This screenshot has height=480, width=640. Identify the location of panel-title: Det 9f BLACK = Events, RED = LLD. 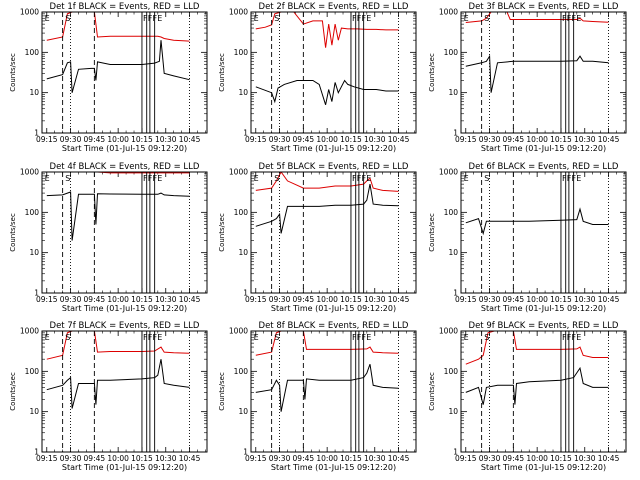
(544, 326).